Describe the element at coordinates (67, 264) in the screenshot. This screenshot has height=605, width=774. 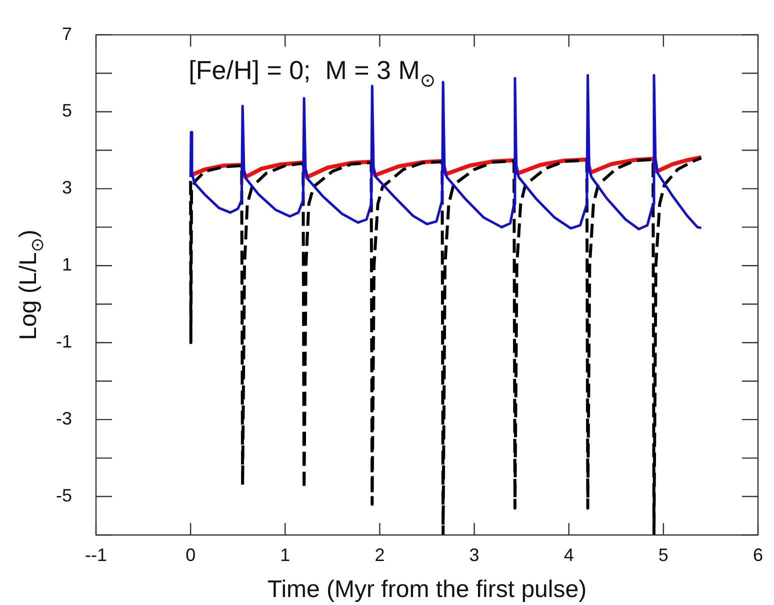
I see `y-tick-label: 1` at that location.